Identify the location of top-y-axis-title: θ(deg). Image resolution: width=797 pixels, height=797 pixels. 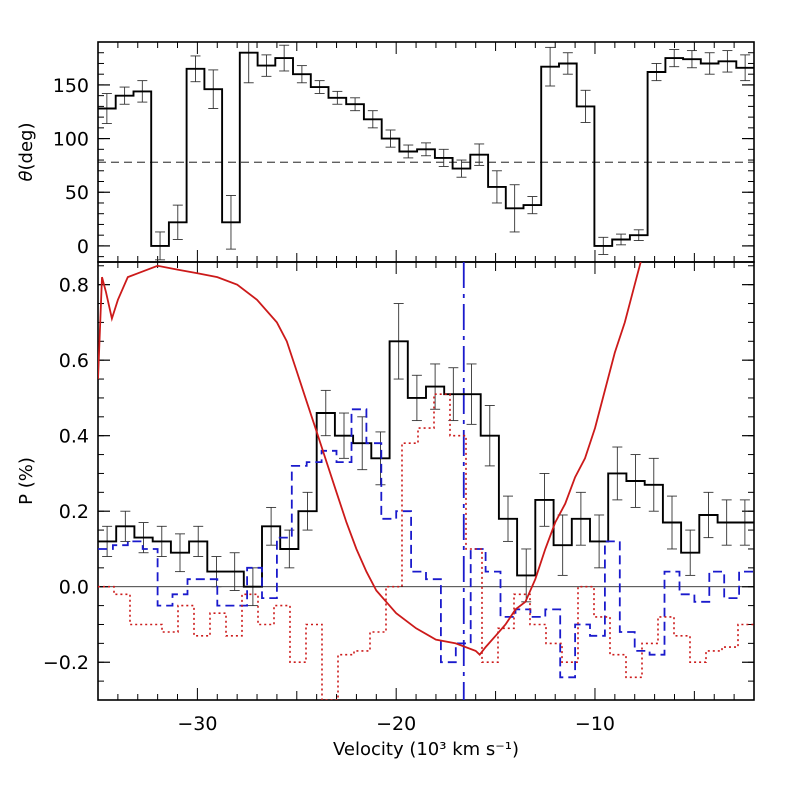
(26, 152).